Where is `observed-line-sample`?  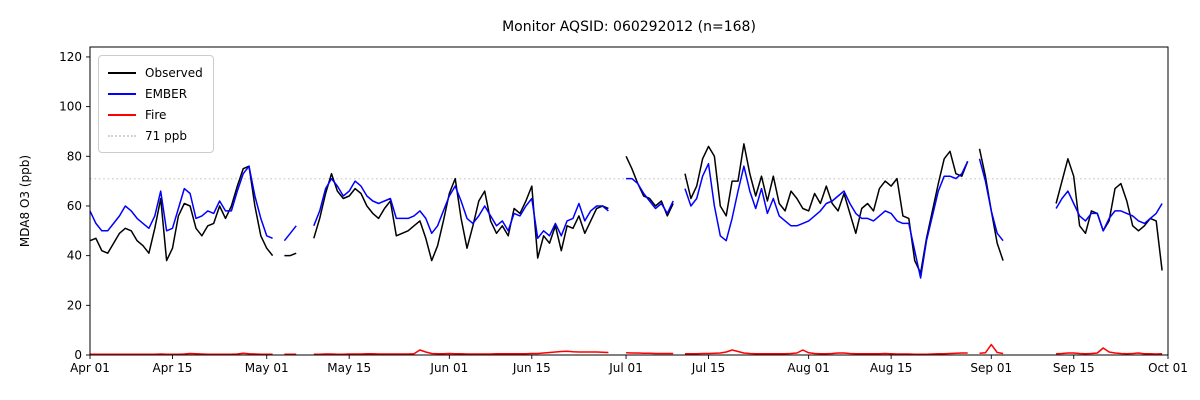
observed-line-sample is located at coordinates (122, 72).